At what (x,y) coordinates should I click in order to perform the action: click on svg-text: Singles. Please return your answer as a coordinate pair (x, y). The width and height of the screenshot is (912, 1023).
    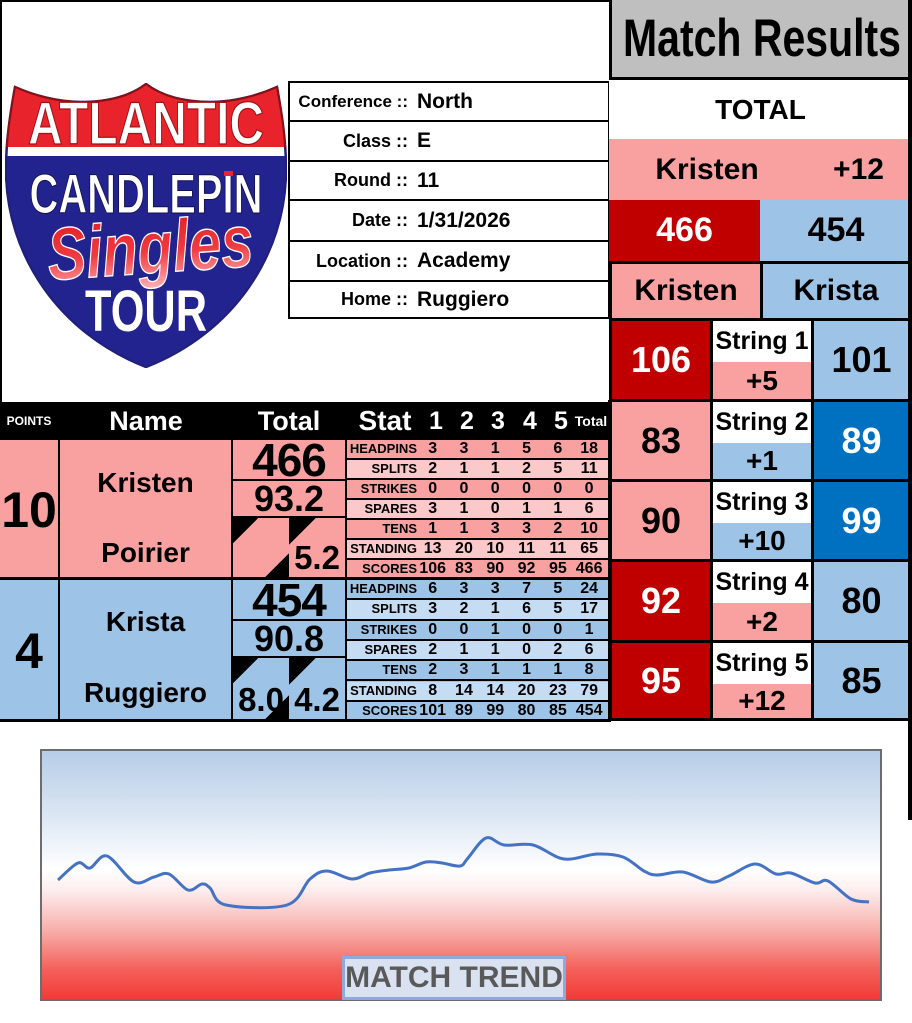
    Looking at the image, I should click on (150, 247).